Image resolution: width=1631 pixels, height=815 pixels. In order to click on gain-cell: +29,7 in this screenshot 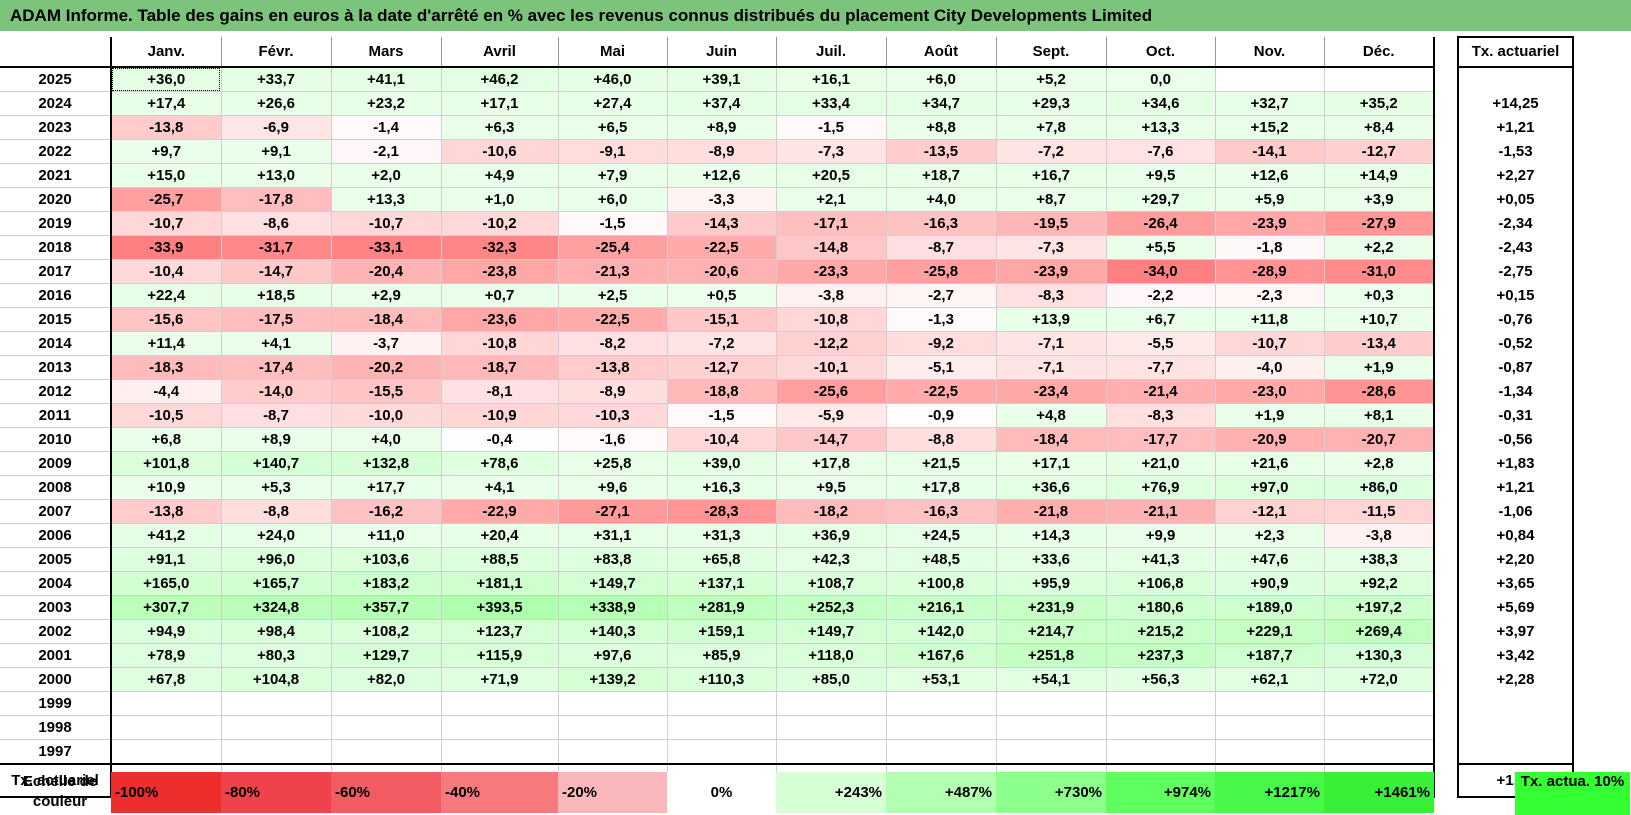, I will do `click(1161, 199)`.